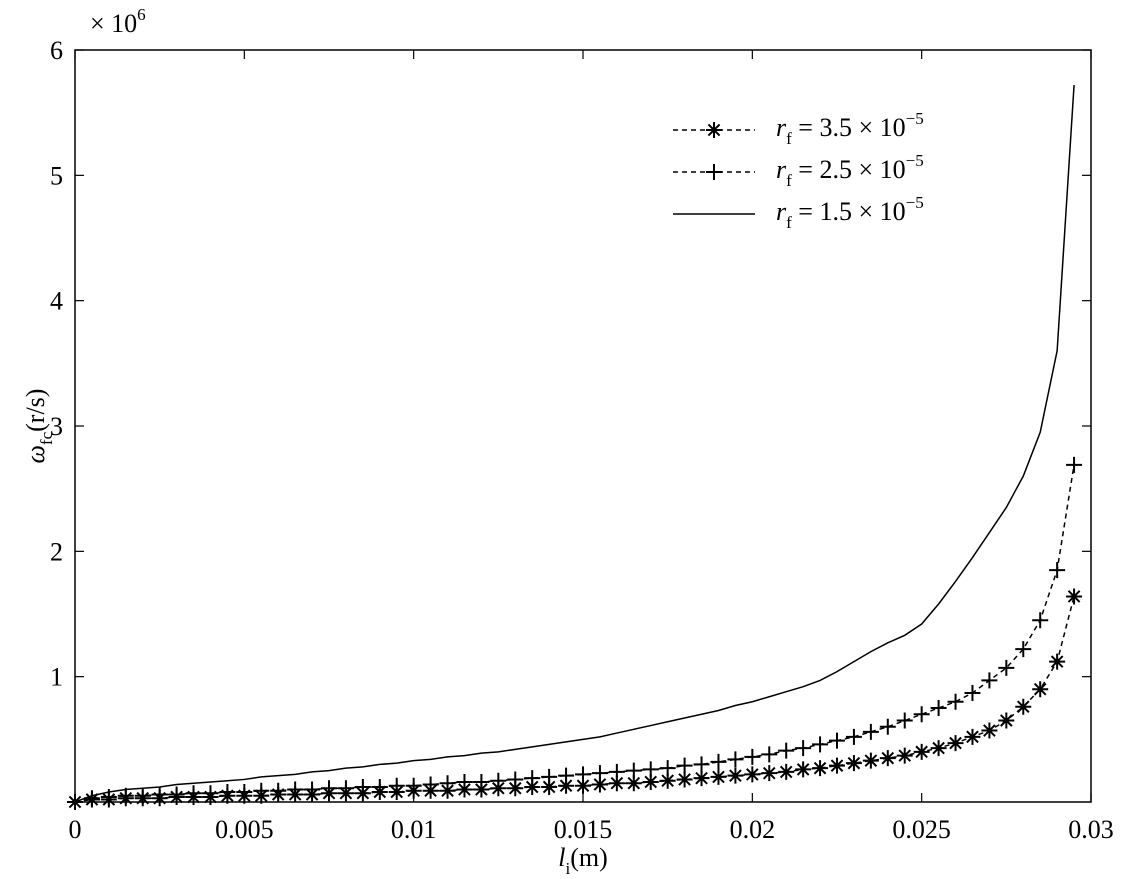 This screenshot has width=1121, height=879. What do you see at coordinates (583, 860) in the screenshot?
I see `x-axis-label: li(m)` at bounding box center [583, 860].